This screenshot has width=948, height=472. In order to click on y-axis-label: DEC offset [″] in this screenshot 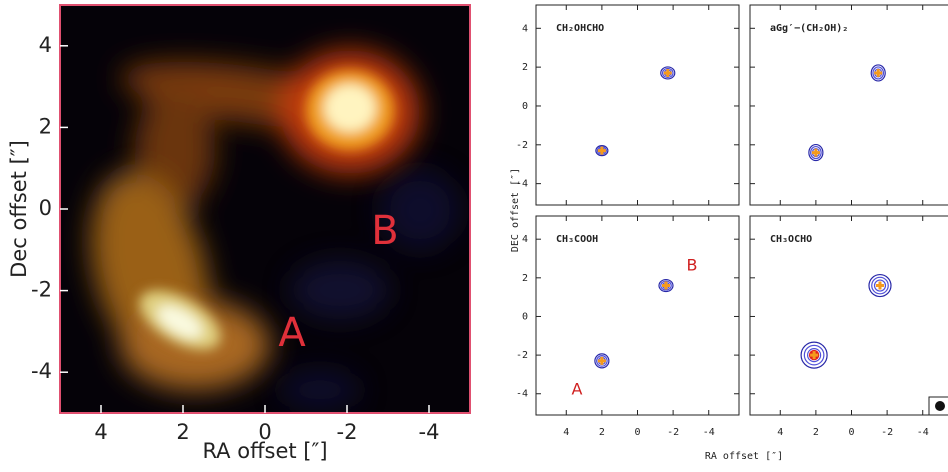, I will do `click(515, 210)`.